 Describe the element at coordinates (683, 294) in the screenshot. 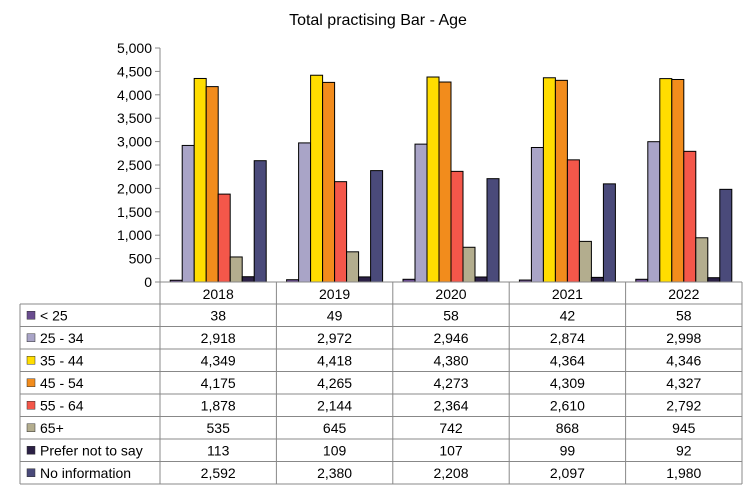

I see `x-category-label: 2022` at that location.